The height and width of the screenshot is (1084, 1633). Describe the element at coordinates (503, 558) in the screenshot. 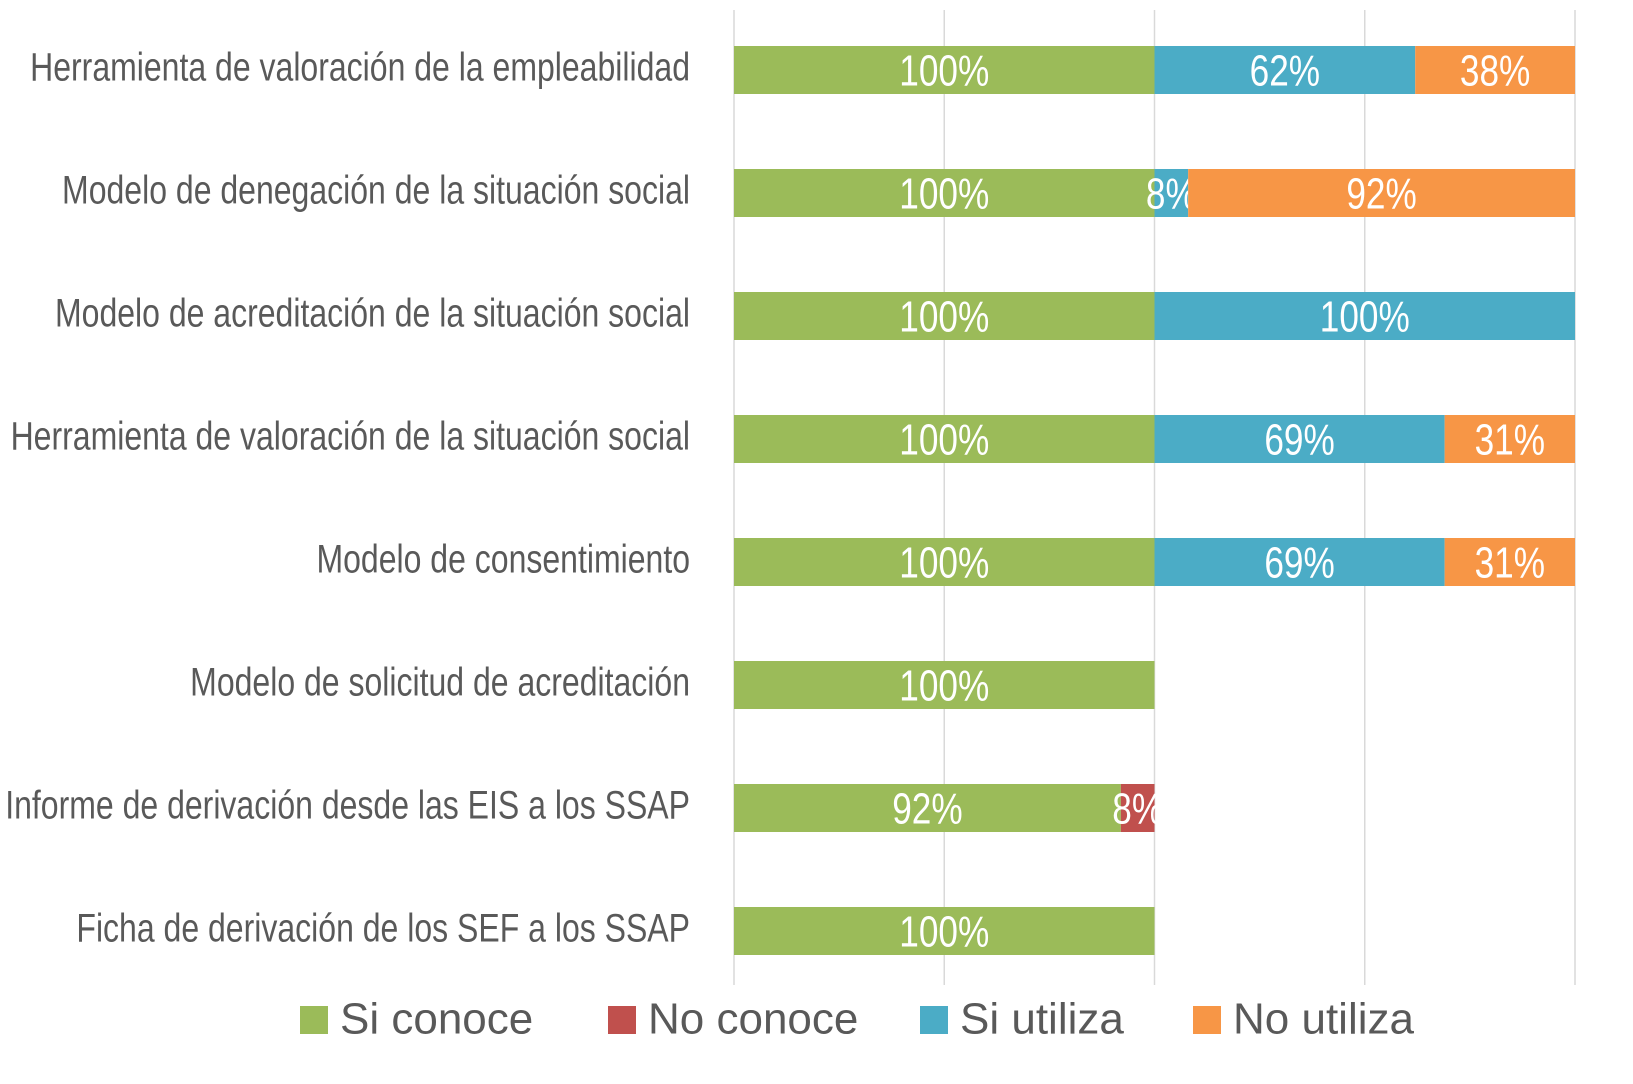

I see `category-label: Modelo de consentimiento` at that location.